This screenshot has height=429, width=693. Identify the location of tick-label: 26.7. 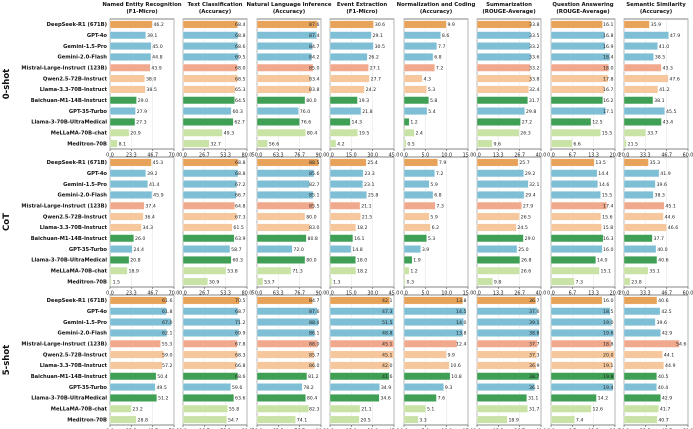
(519, 156).